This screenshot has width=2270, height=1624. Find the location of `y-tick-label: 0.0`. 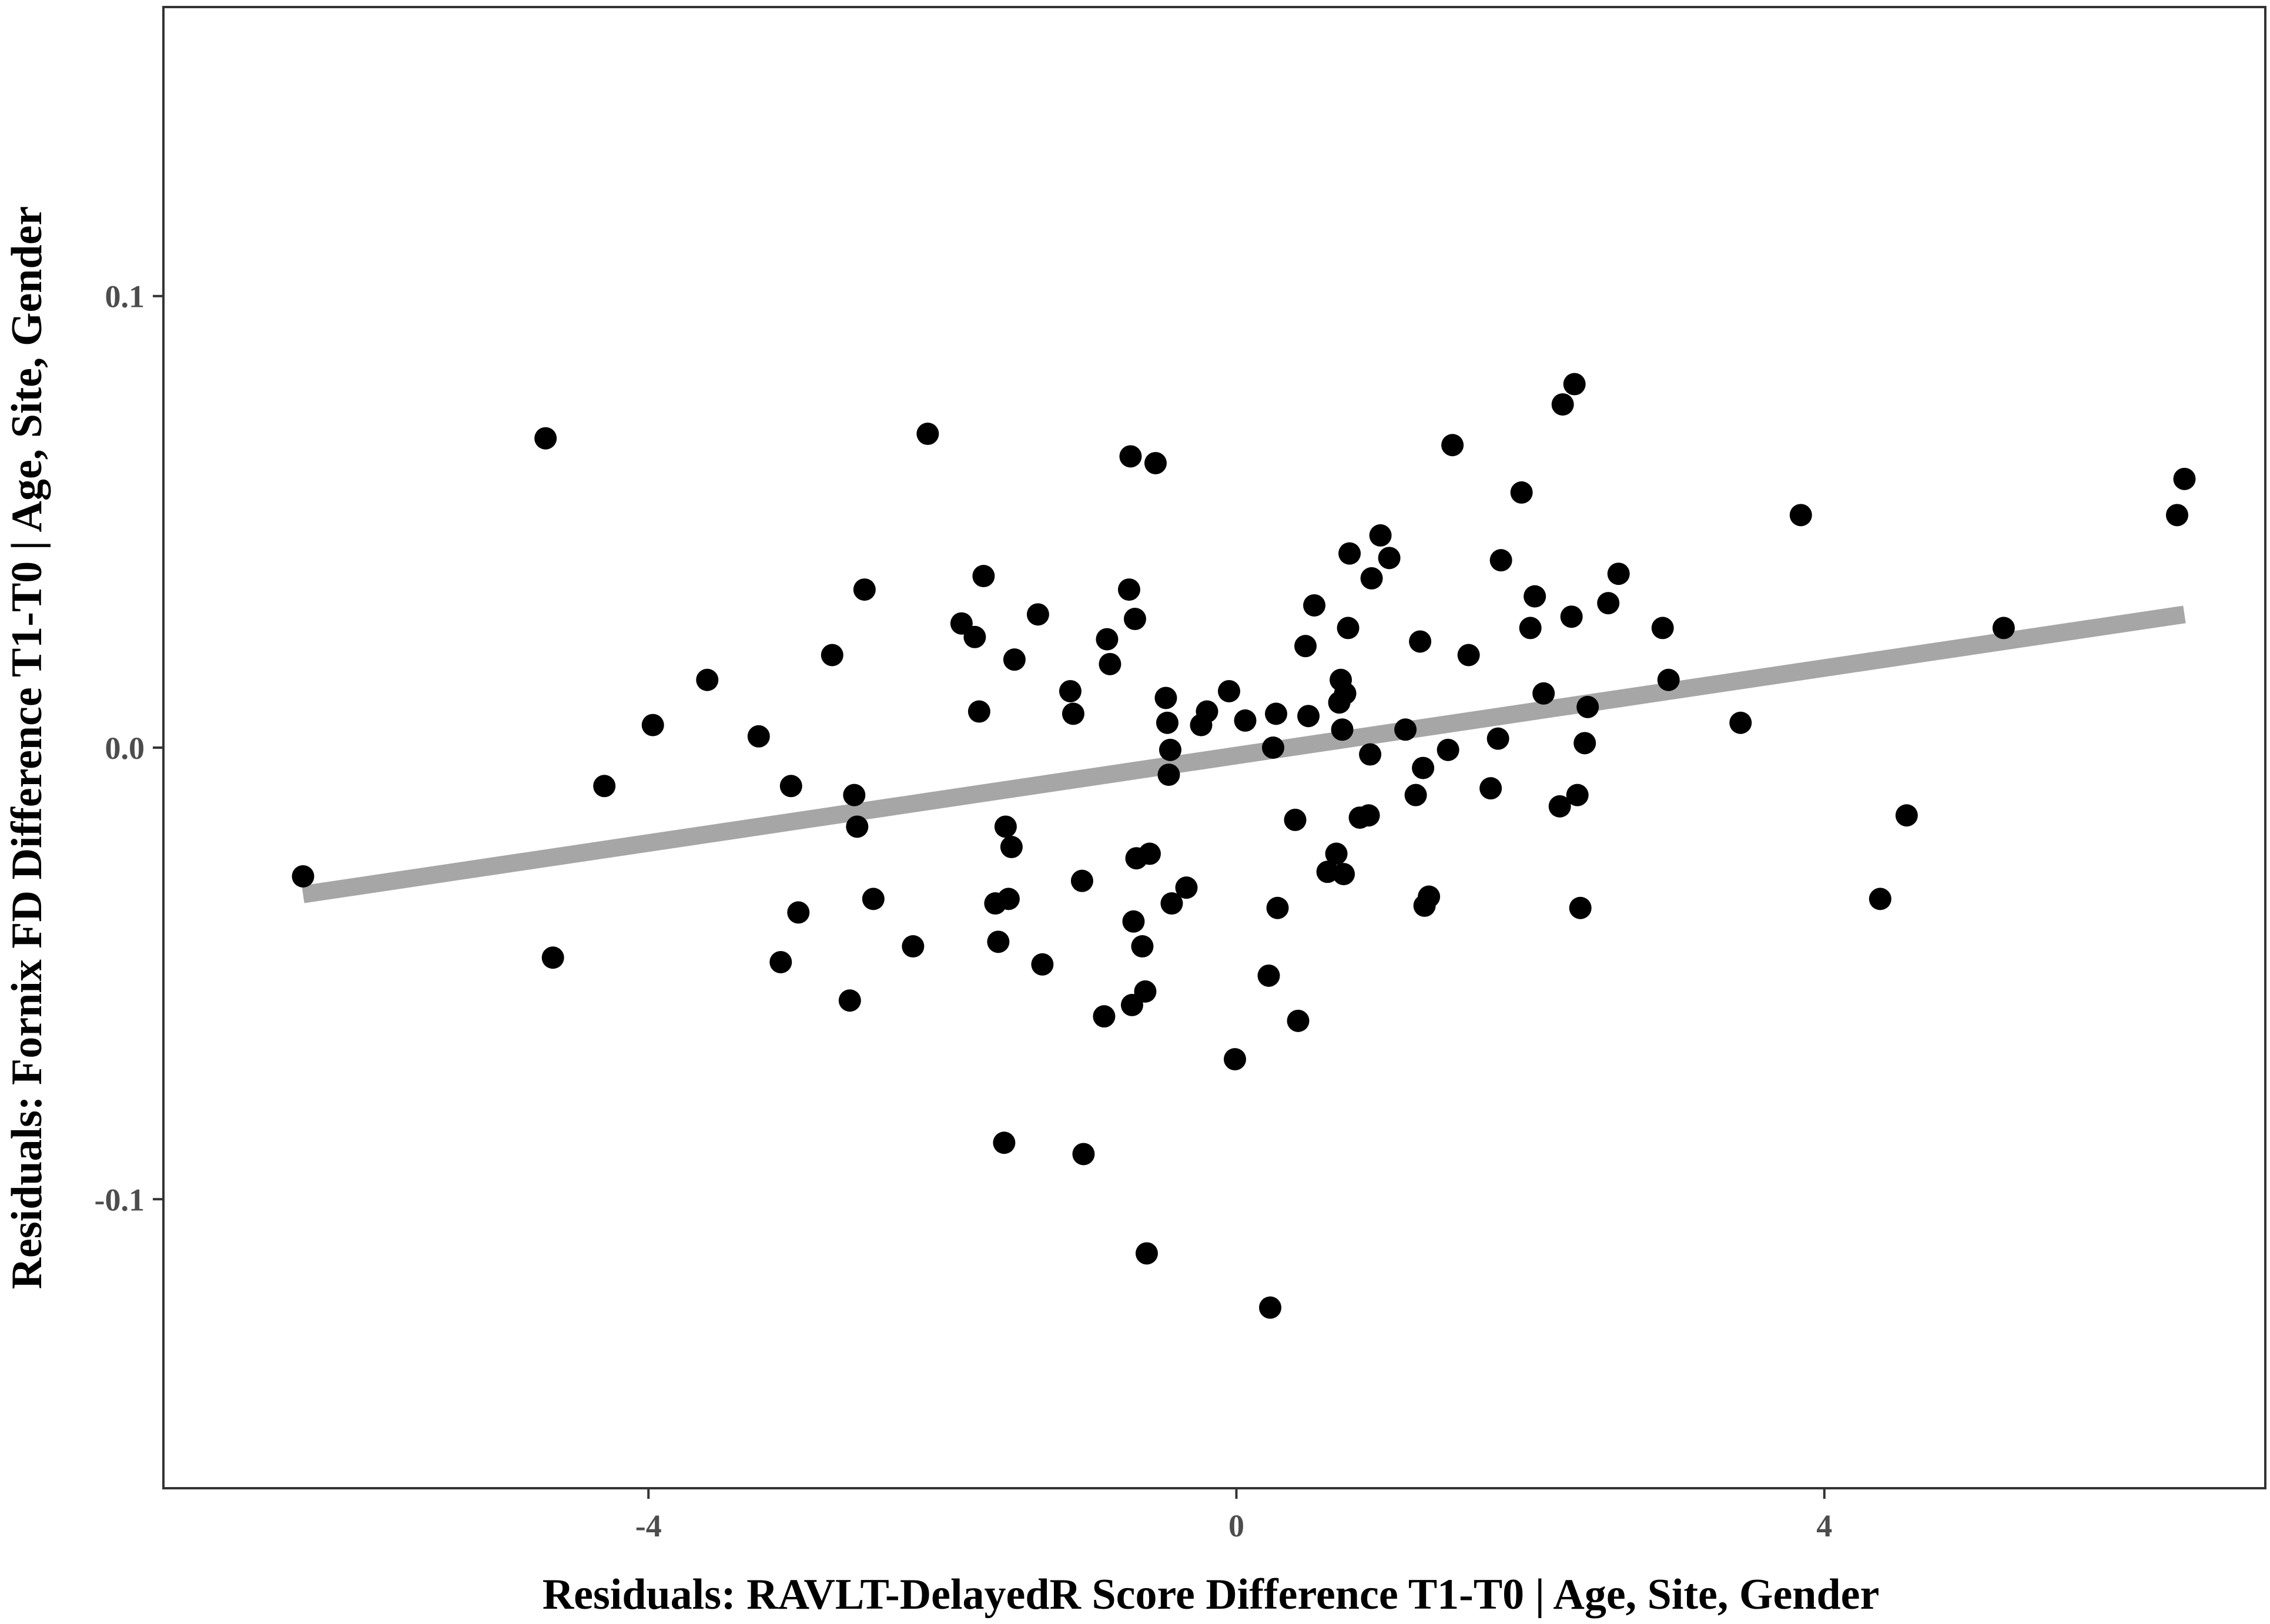

y-tick-label: 0.0 is located at coordinates (125, 749).